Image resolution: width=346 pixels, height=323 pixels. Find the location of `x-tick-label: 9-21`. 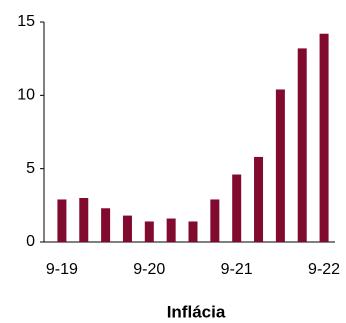

x-tick-label: 9-21 is located at coordinates (237, 269).